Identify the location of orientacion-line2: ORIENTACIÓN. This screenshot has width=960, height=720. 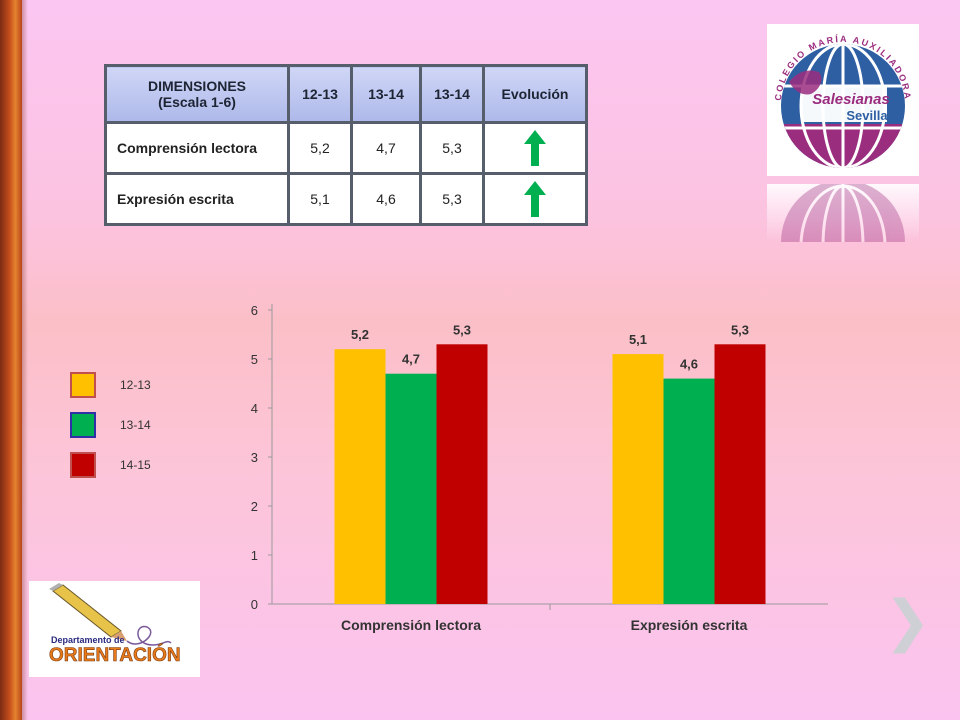
(115, 655).